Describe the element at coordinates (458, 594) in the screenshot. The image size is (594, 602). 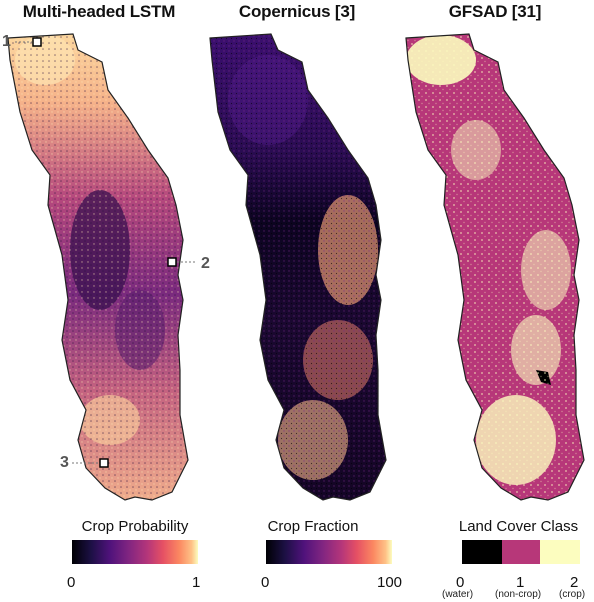
I see `class-label-water: (water)` at that location.